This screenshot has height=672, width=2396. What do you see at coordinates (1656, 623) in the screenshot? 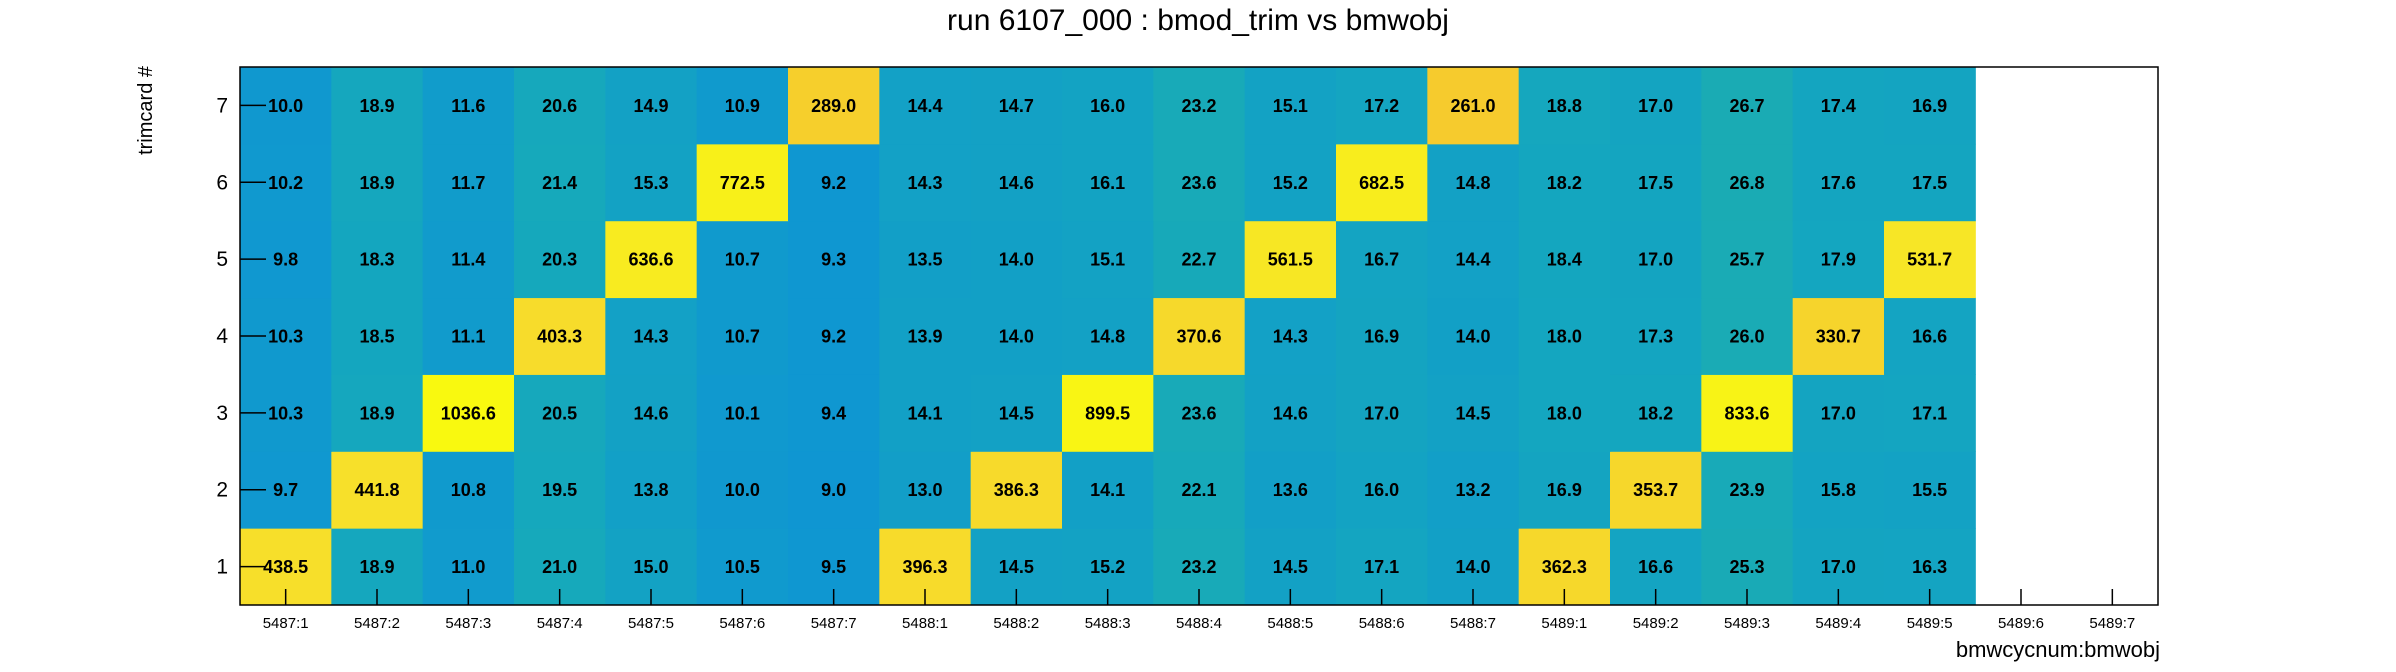
I see `x-tick-label: 5489:2` at bounding box center [1656, 623].